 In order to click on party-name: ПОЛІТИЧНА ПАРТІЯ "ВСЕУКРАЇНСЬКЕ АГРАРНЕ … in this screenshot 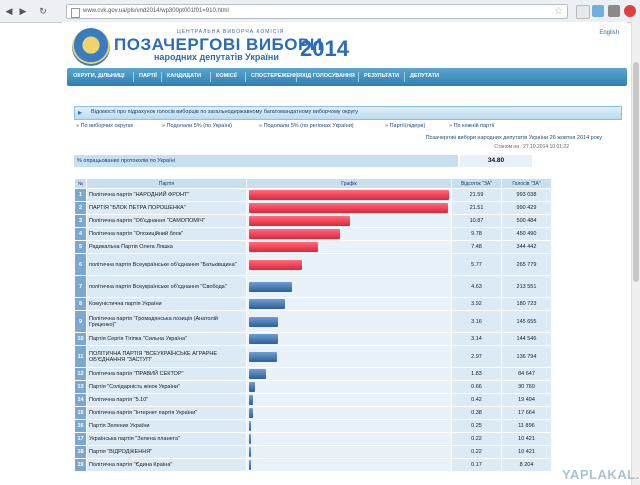, I will do `click(166, 356)`.